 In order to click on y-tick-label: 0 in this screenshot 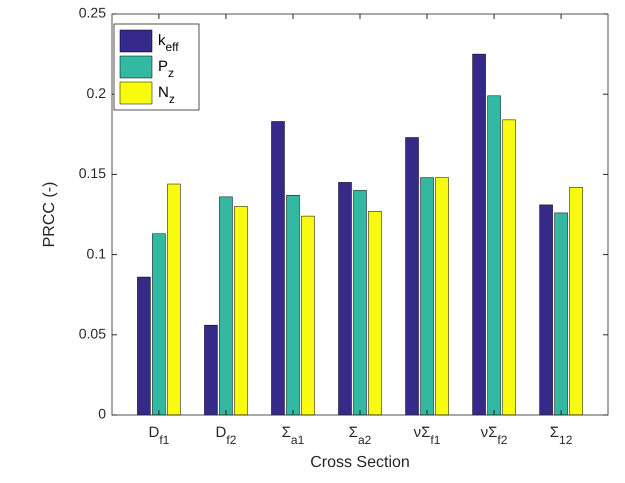, I will do `click(102, 414)`.